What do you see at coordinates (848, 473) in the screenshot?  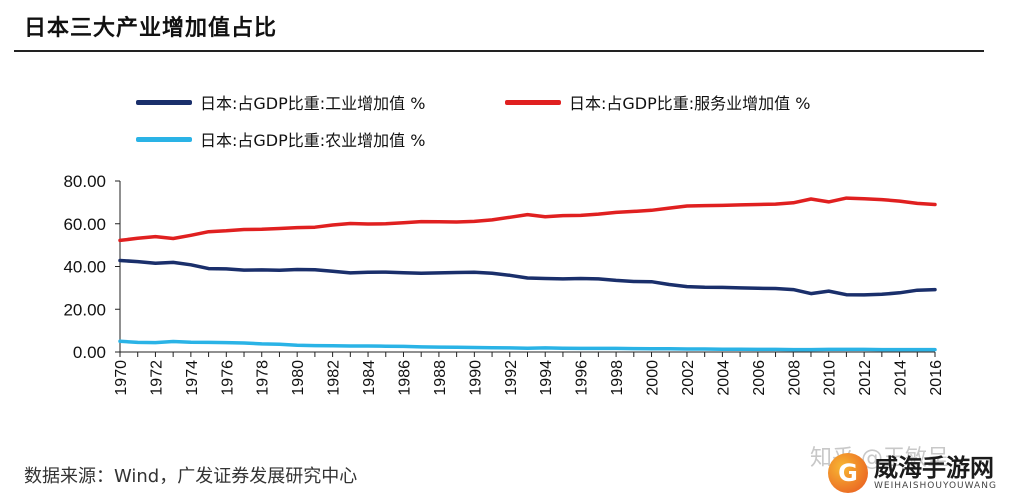 I see `logo-icon: G` at bounding box center [848, 473].